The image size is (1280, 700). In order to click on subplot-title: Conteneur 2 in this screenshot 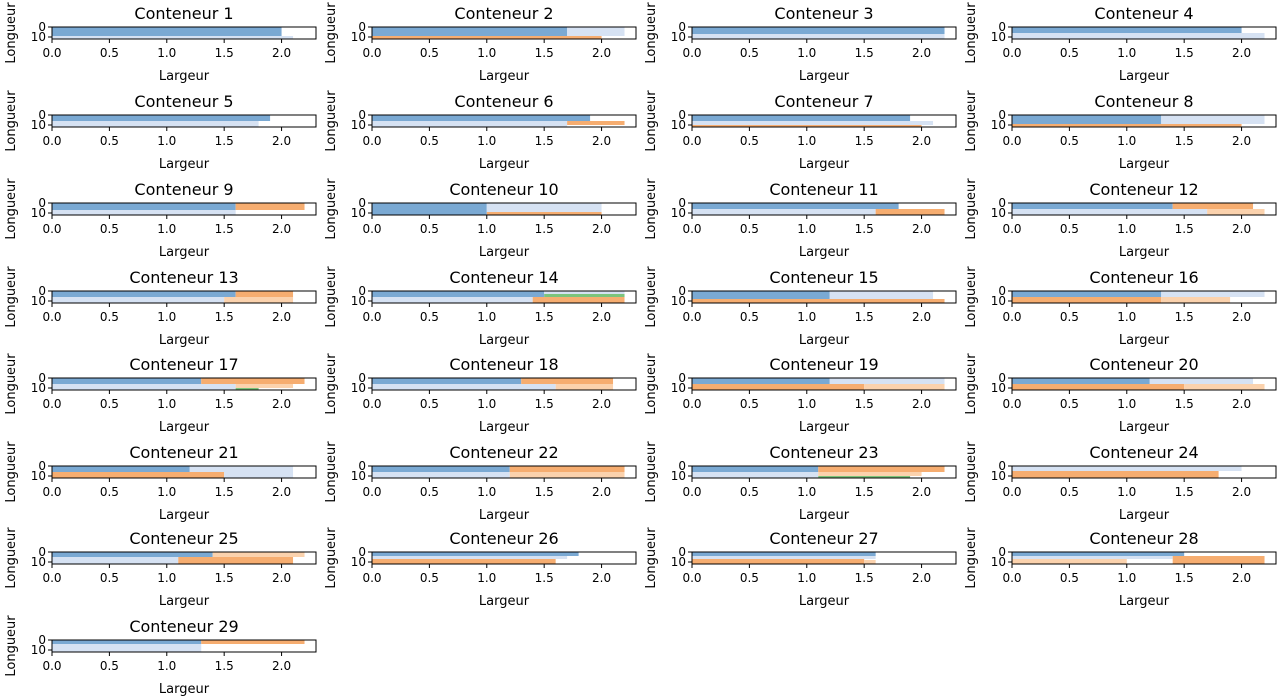, I will do `click(503, 13)`.